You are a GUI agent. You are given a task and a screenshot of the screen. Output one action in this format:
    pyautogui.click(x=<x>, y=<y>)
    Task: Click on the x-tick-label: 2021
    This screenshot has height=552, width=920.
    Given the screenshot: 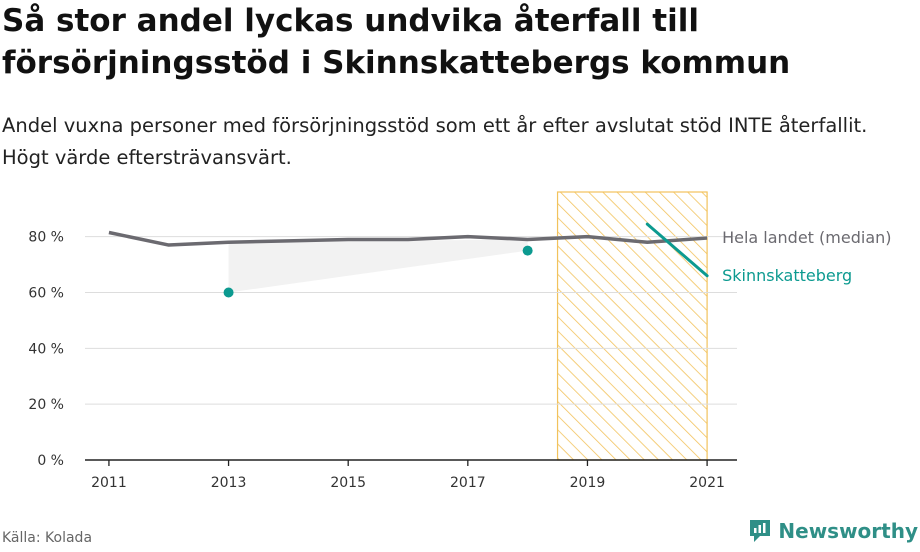 What is the action you would take?
    pyautogui.click(x=707, y=483)
    